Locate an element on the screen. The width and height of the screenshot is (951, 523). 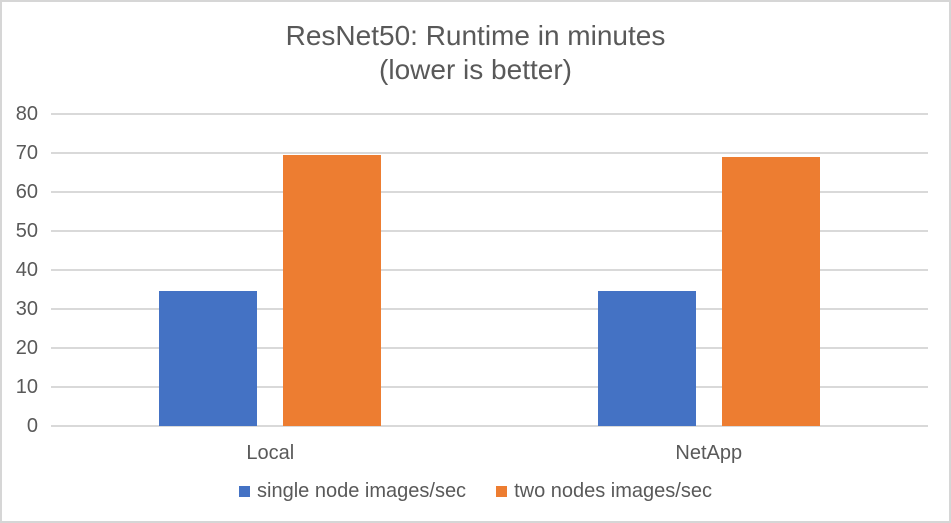
bar-single-node-images-sec-local is located at coordinates (208, 358).